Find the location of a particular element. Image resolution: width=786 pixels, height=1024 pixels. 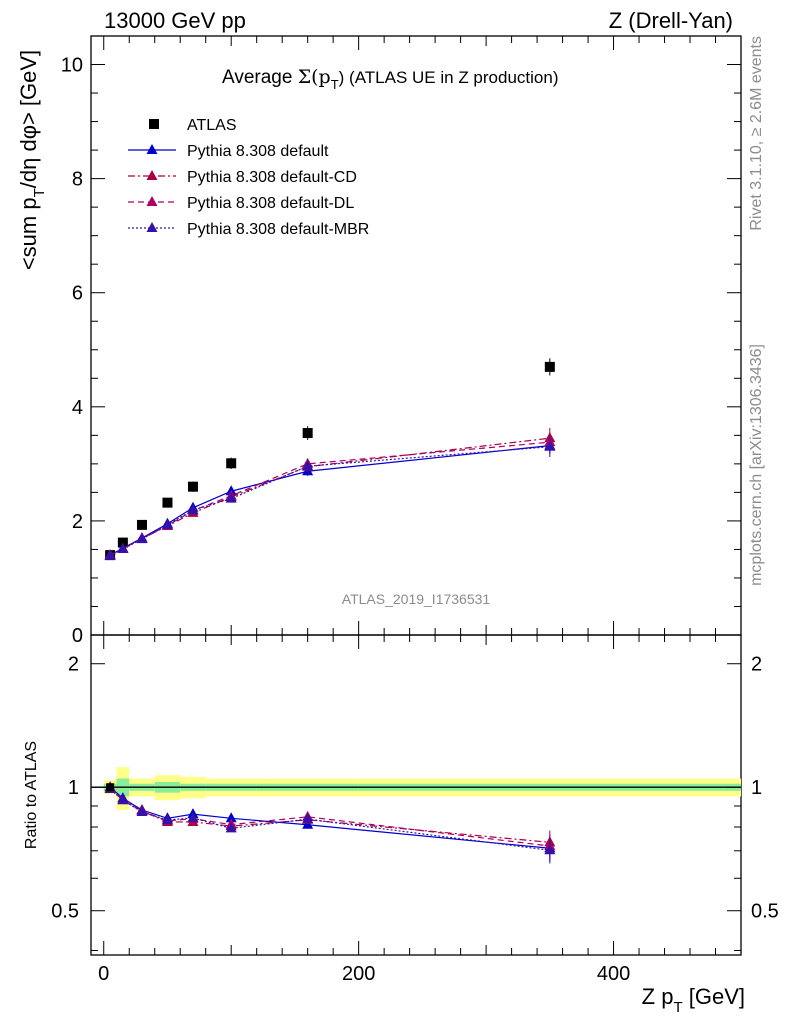

legend-item: Pythia 8.308 default is located at coordinates (228, 151).